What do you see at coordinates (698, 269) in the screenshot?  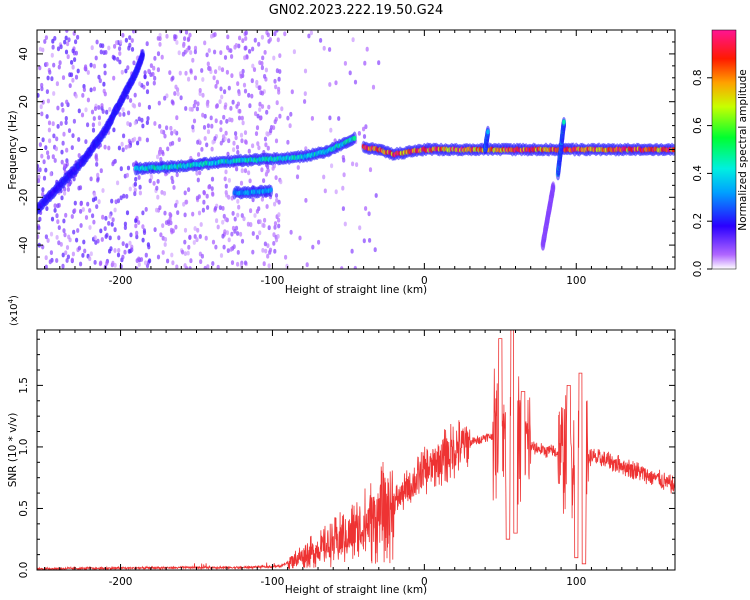 I see `colorbar-tick-label: 0.0` at bounding box center [698, 269].